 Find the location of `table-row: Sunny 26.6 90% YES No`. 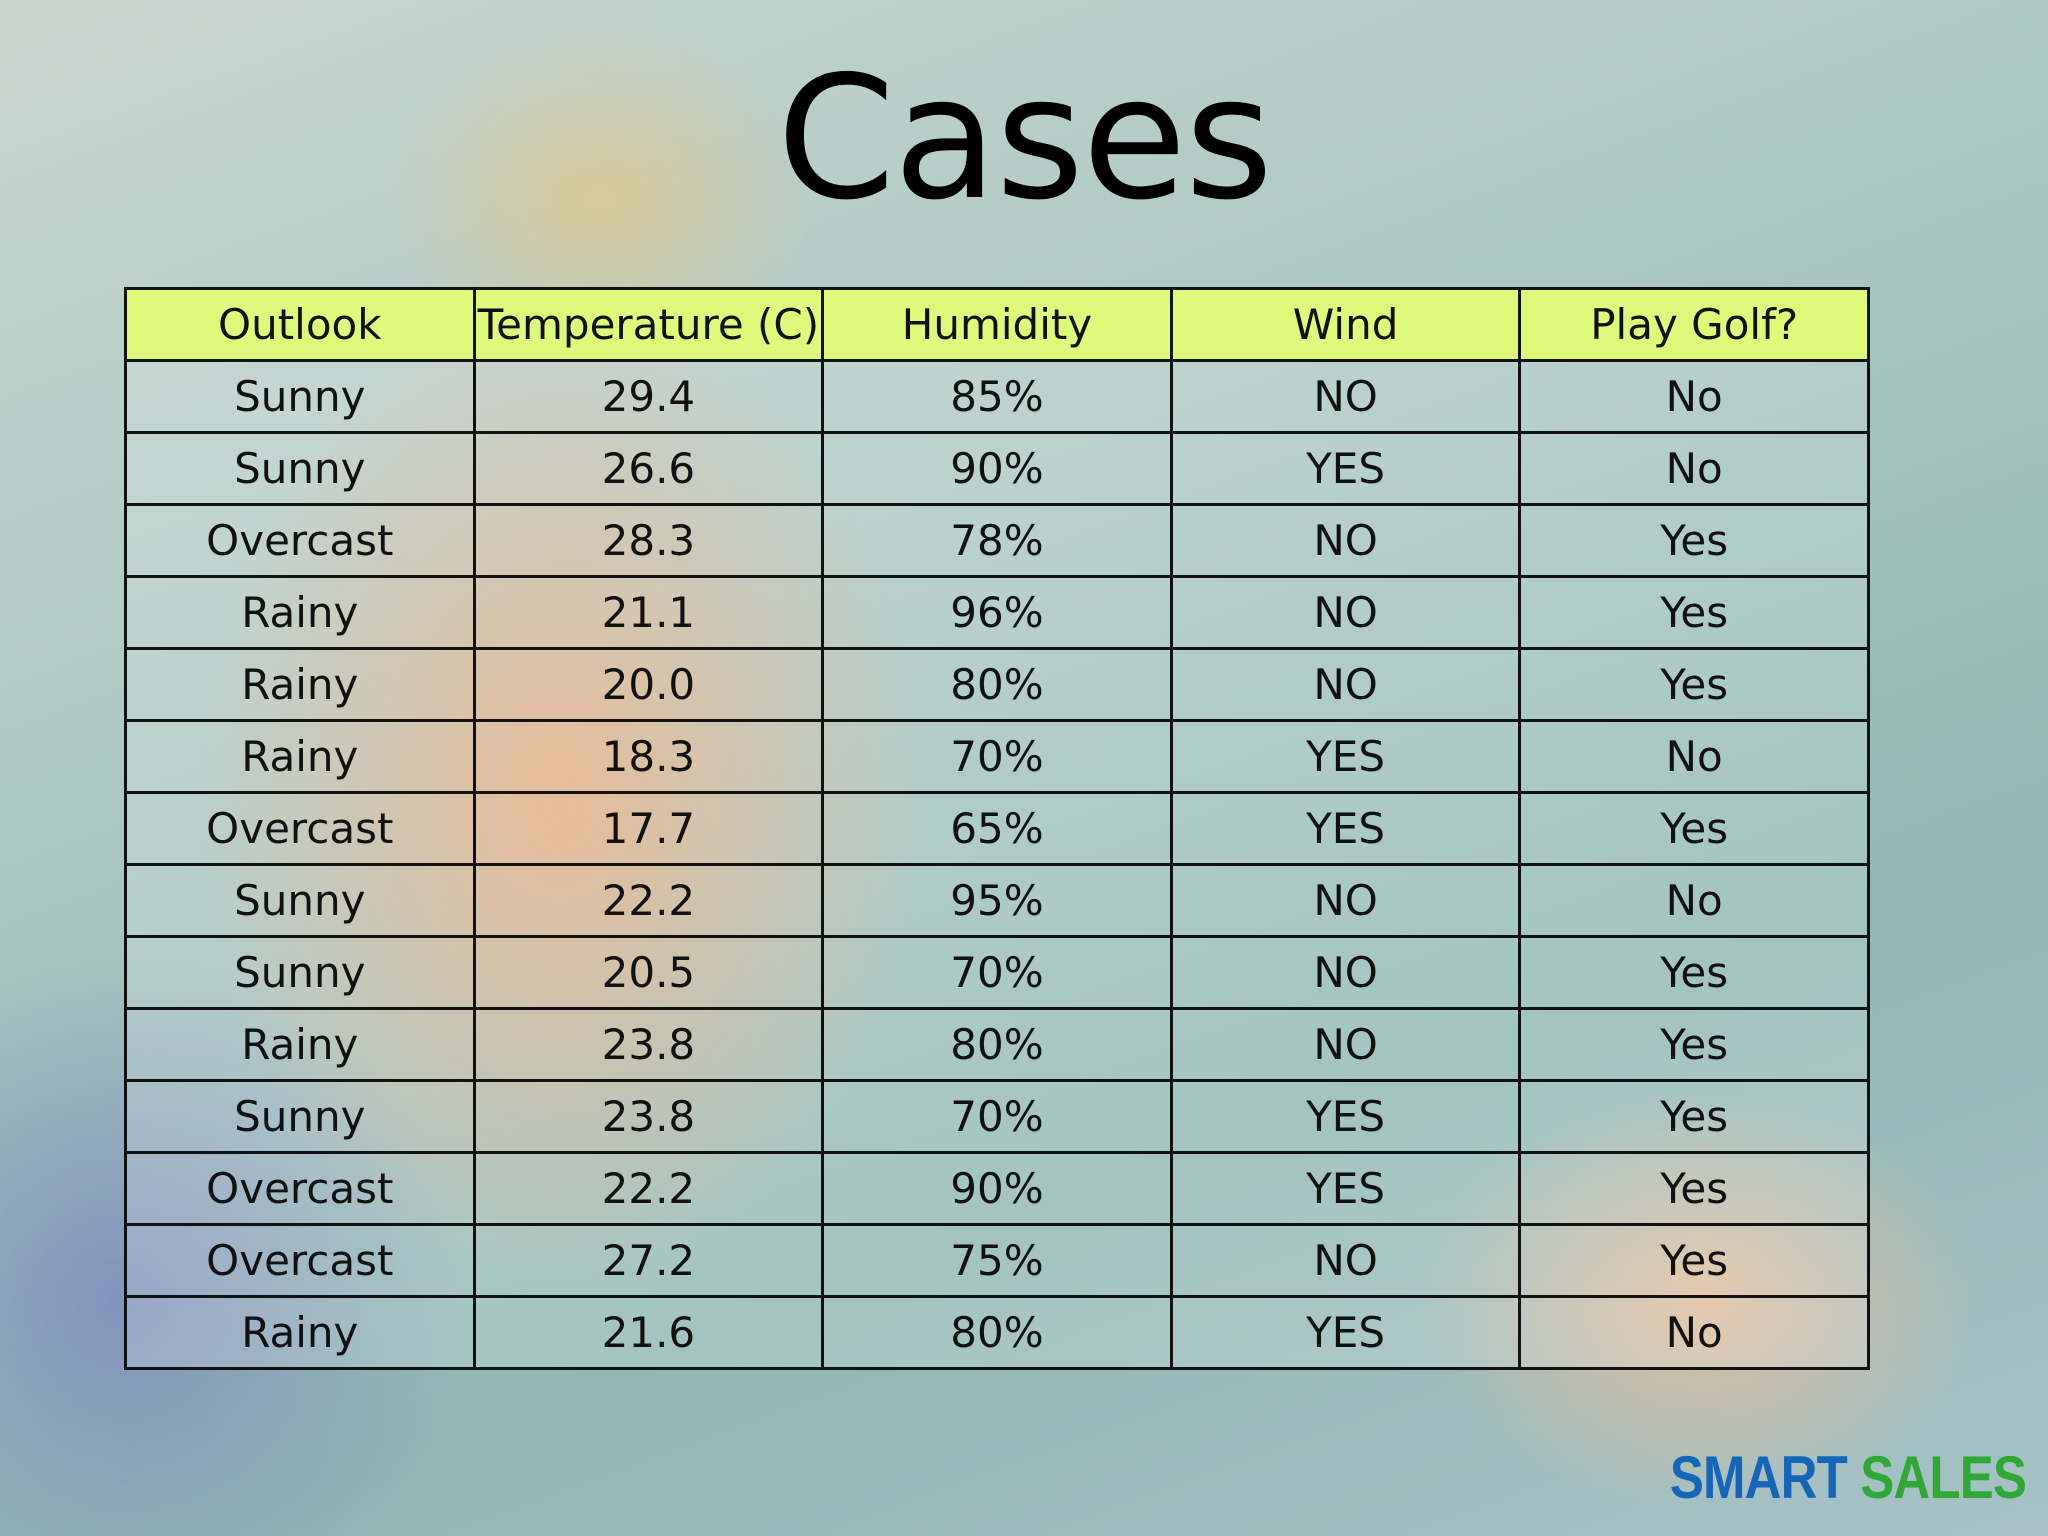

table-row: Sunny 26.6 90% YES No is located at coordinates (997, 468).